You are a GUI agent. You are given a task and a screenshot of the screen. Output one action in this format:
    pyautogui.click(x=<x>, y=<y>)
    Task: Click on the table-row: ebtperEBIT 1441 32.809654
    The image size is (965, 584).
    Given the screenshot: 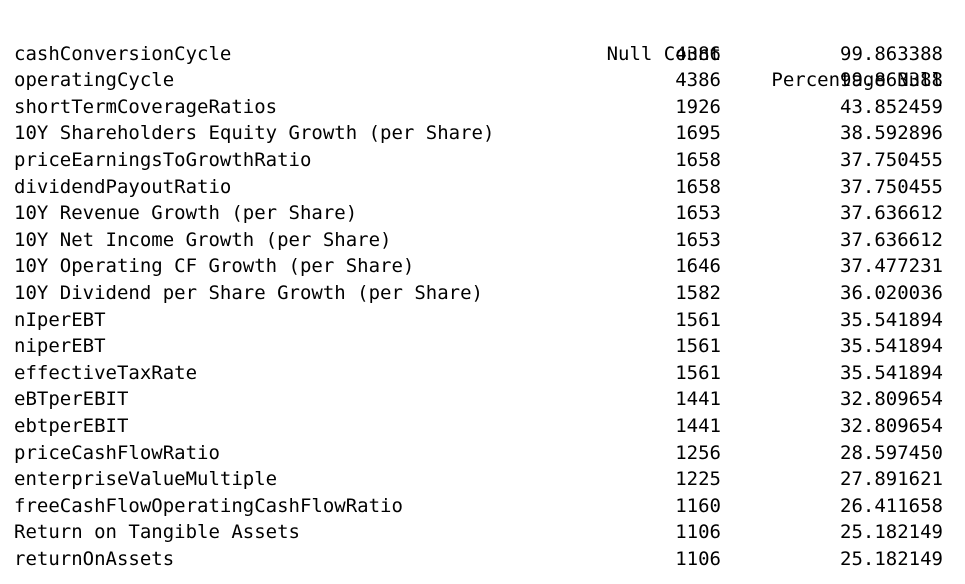 What is the action you would take?
    pyautogui.click(x=482, y=426)
    